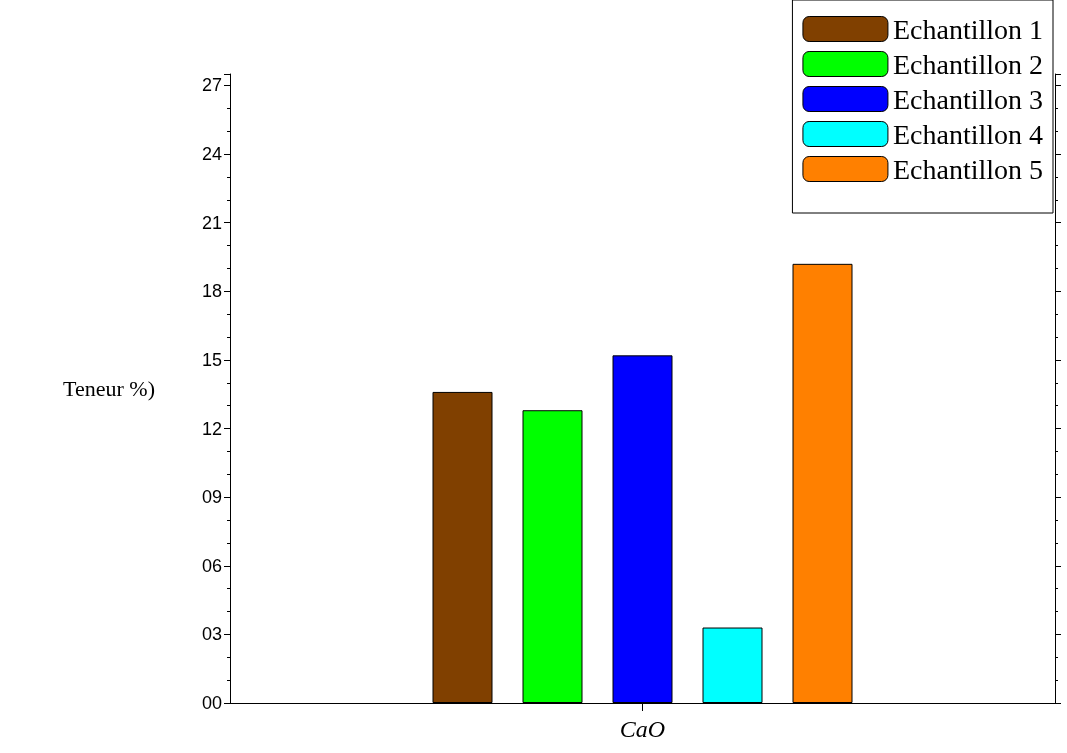  Describe the element at coordinates (211, 154) in the screenshot. I see `y-tick-label: 24` at that location.